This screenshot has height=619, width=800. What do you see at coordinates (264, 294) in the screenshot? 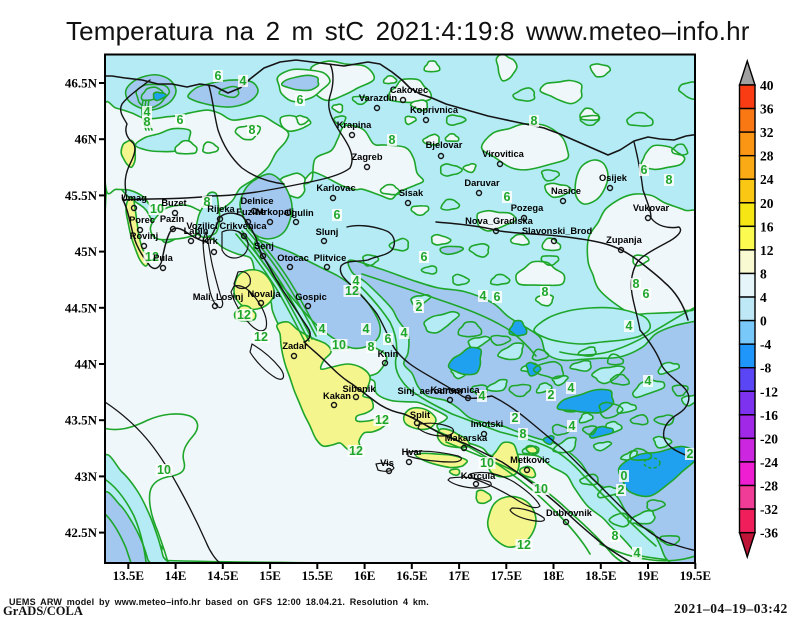
I see `svg-text: Novalja` at bounding box center [264, 294].